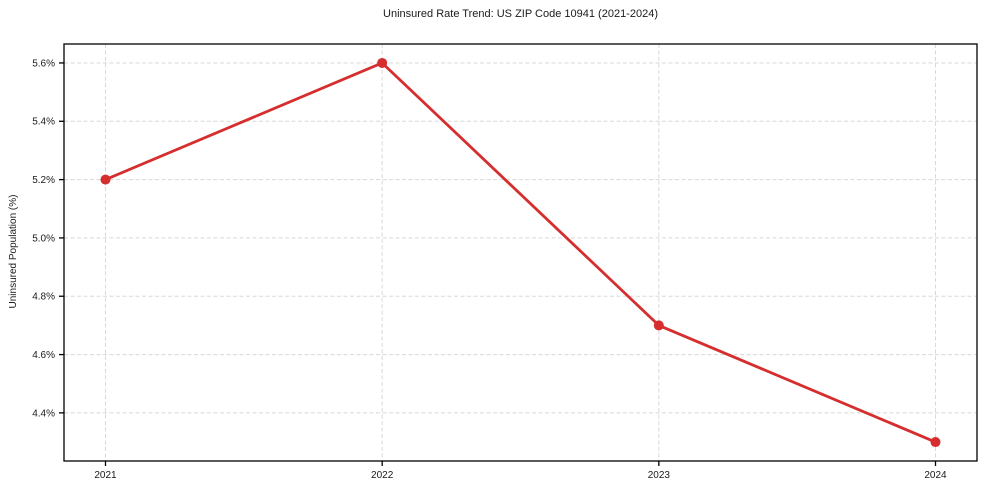  Describe the element at coordinates (43, 180) in the screenshot. I see `y-tick-label: 5.2%` at that location.